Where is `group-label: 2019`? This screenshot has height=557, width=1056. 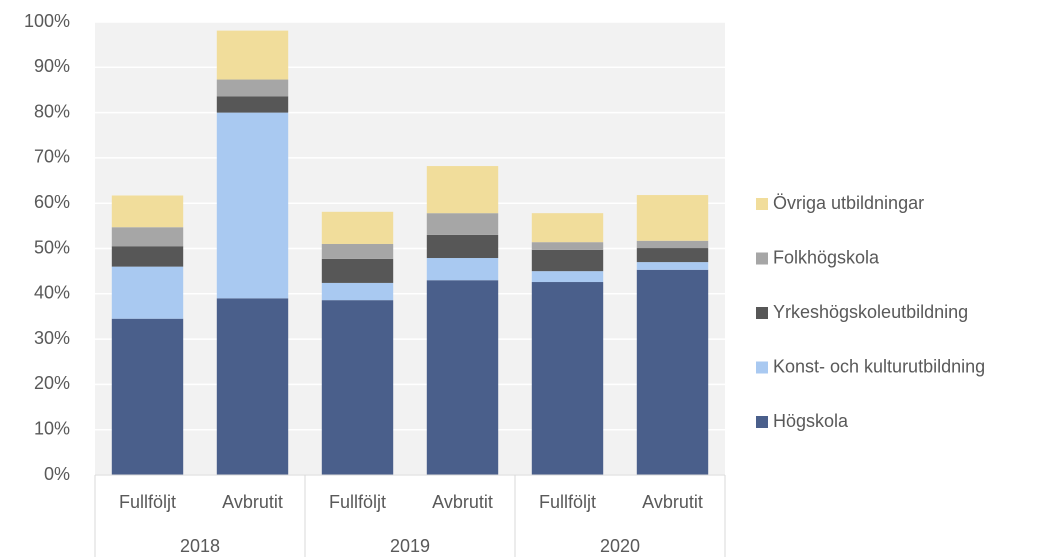 group-label: 2019 is located at coordinates (410, 546).